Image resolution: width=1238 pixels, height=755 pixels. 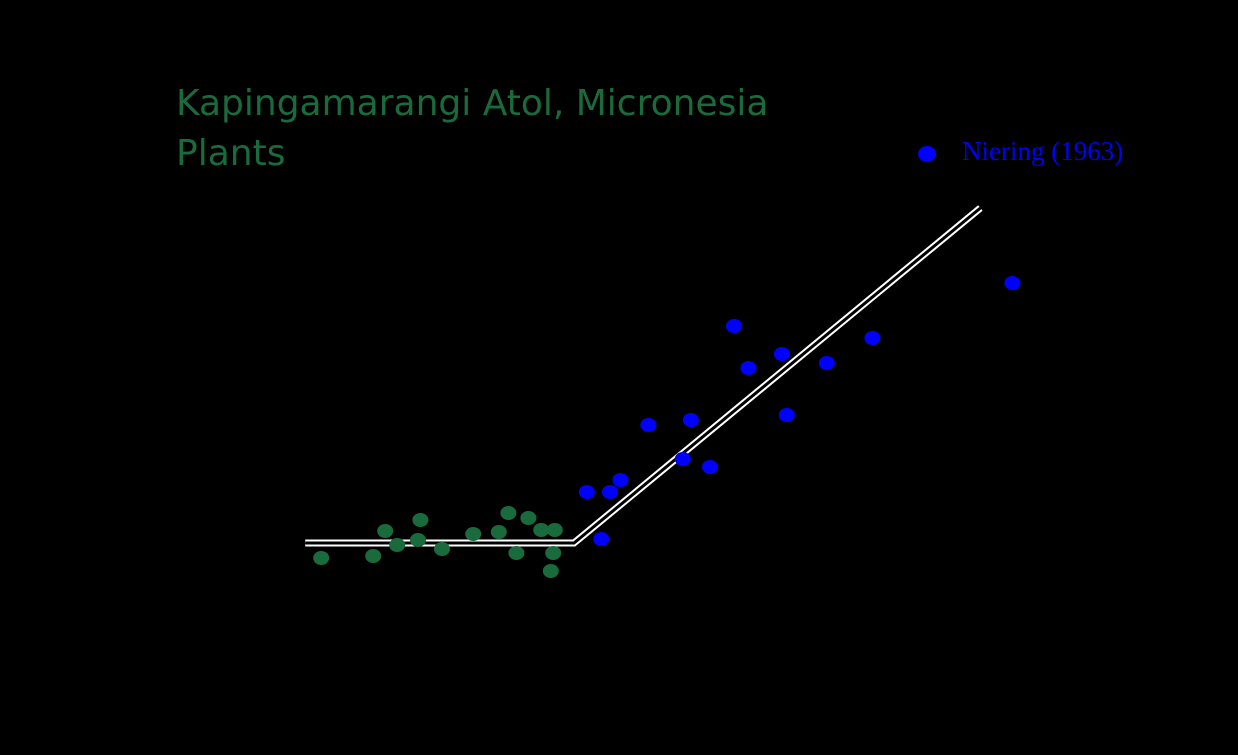 What do you see at coordinates (1042, 151) in the screenshot?
I see `legend-label: Niering (1963)` at bounding box center [1042, 151].